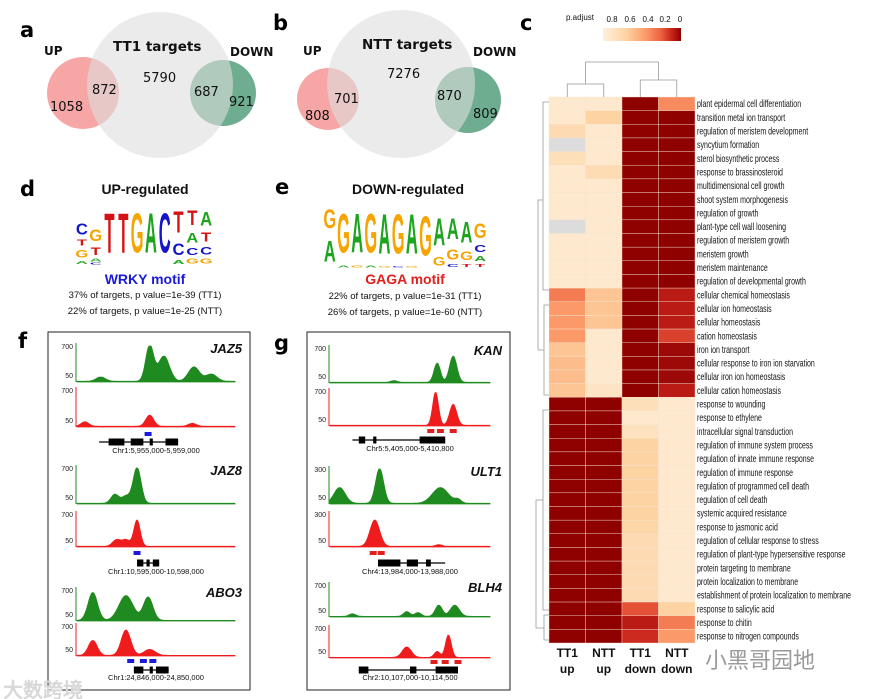 Image resolution: width=885 pixels, height=699 pixels. Describe the element at coordinates (741, 186) in the screenshot. I see `heatmap-row-label: multidimensional cell growth` at that location.